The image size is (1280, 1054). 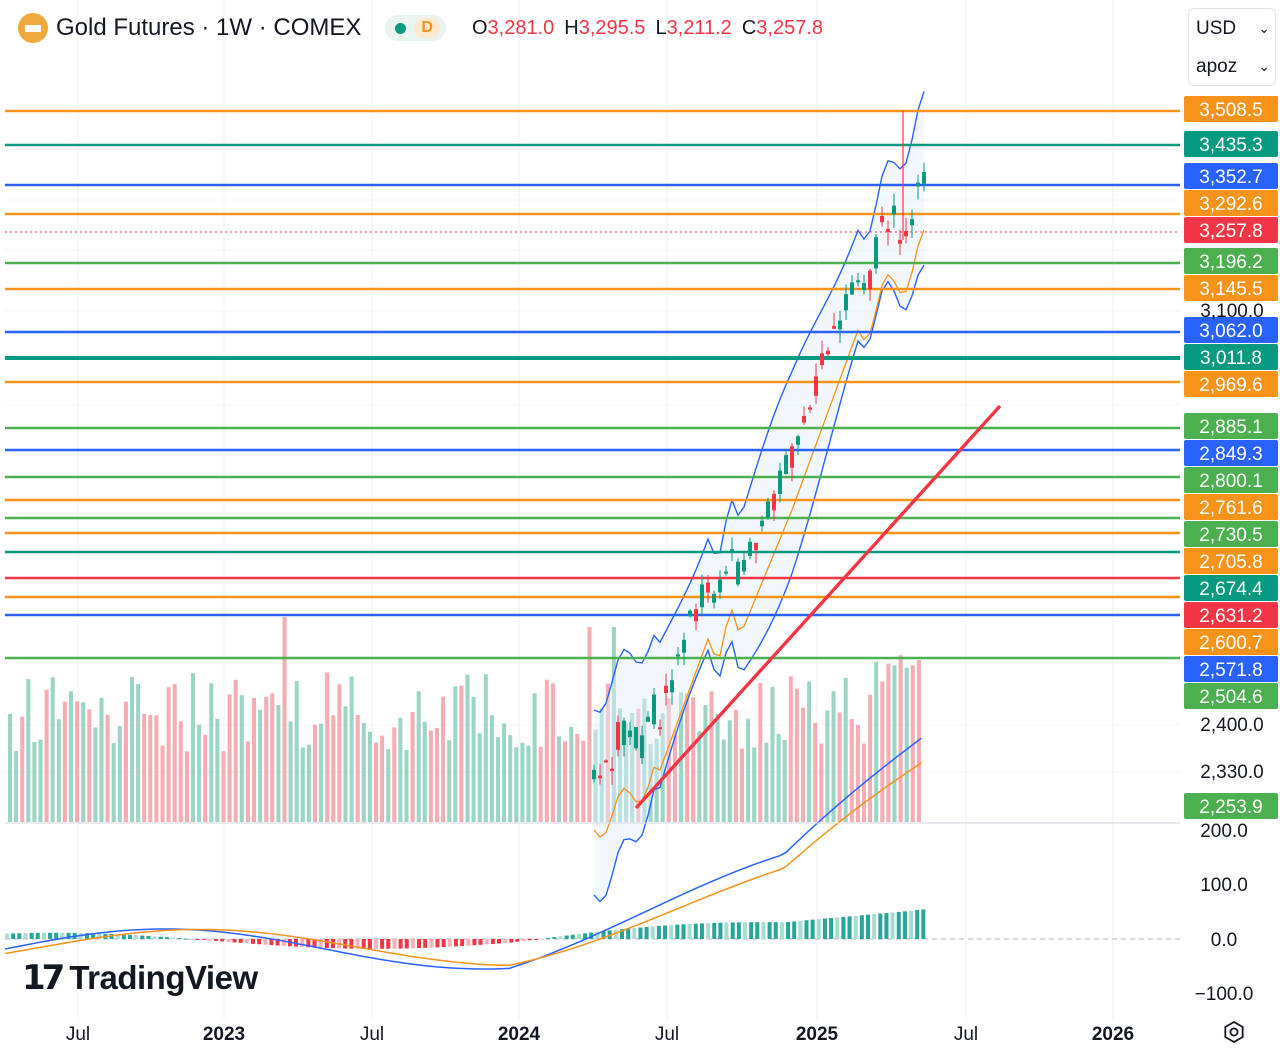 What do you see at coordinates (1232, 29) in the screenshot?
I see `currency-dropdown: USD ⌄` at bounding box center [1232, 29].